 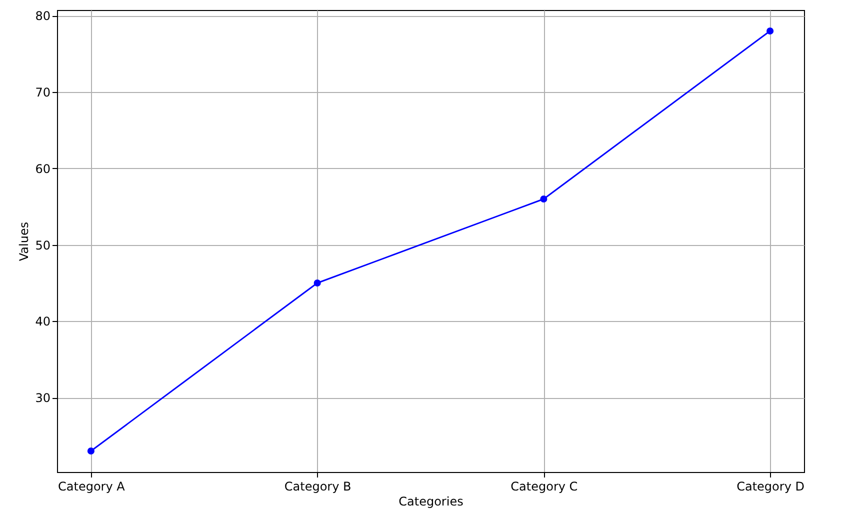 I want to click on x-tick-label: Category B, so click(x=318, y=487).